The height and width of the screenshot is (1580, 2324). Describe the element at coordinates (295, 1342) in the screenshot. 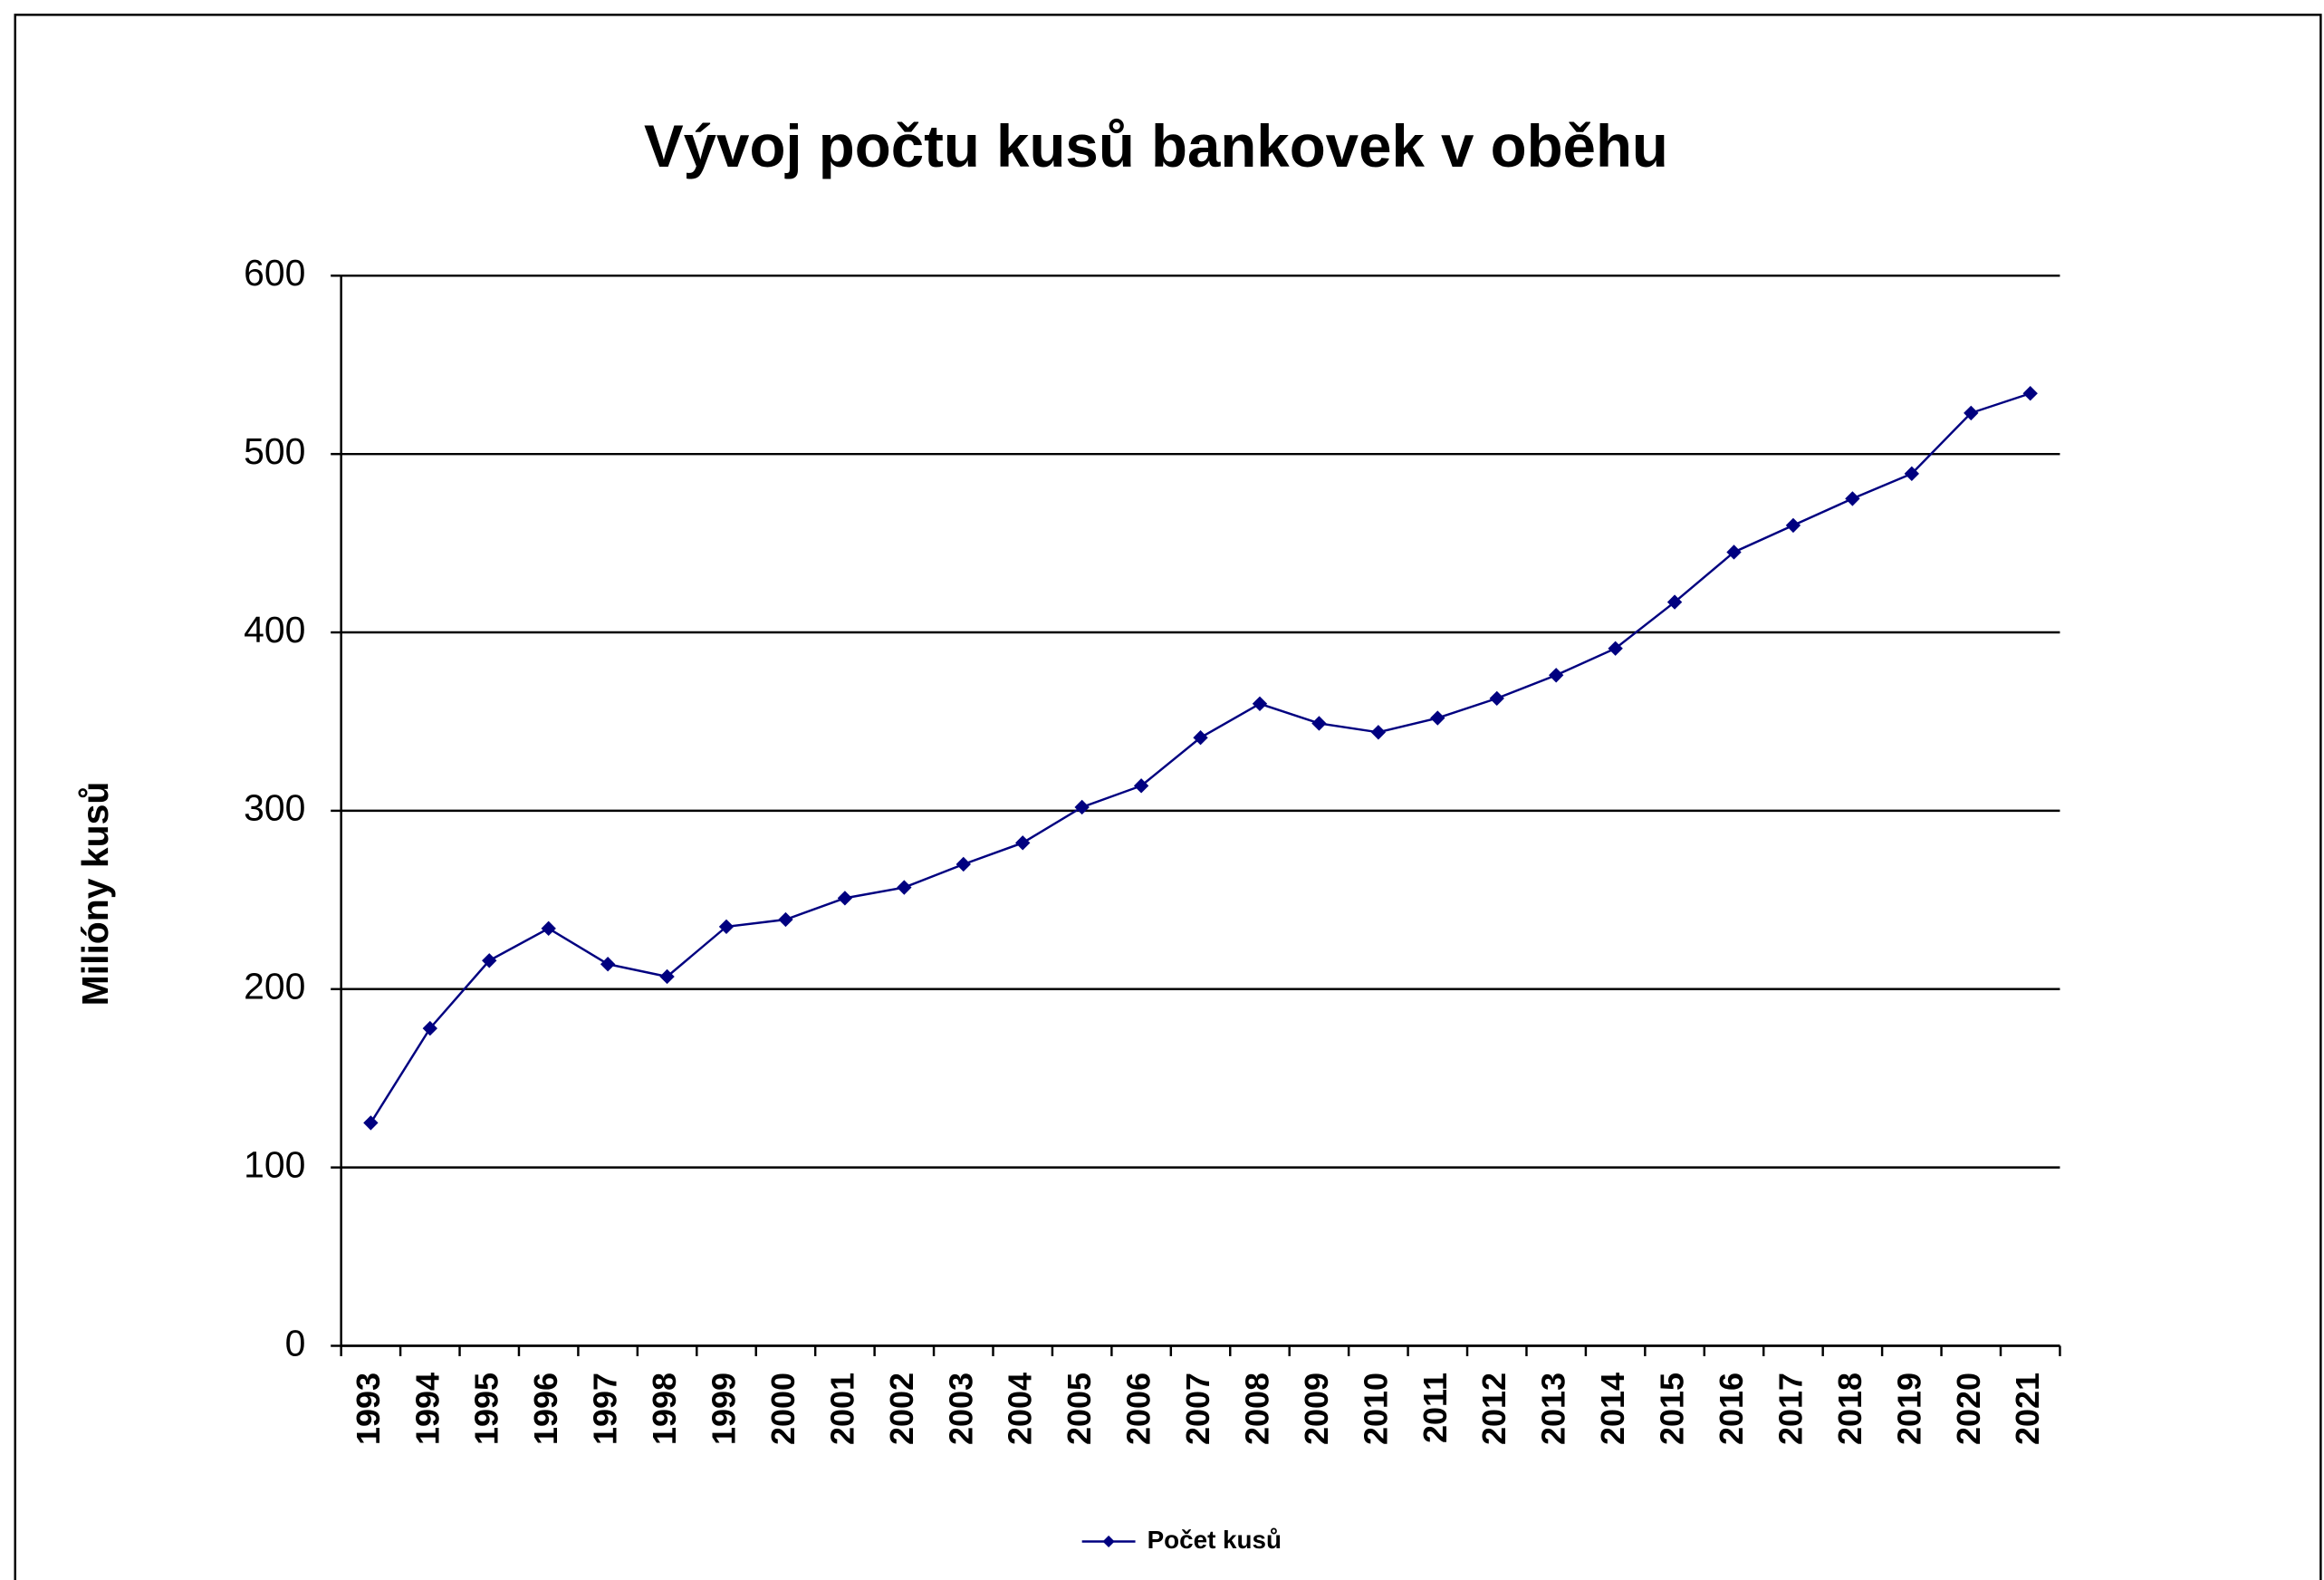

I see `y-tick-label: 0` at that location.